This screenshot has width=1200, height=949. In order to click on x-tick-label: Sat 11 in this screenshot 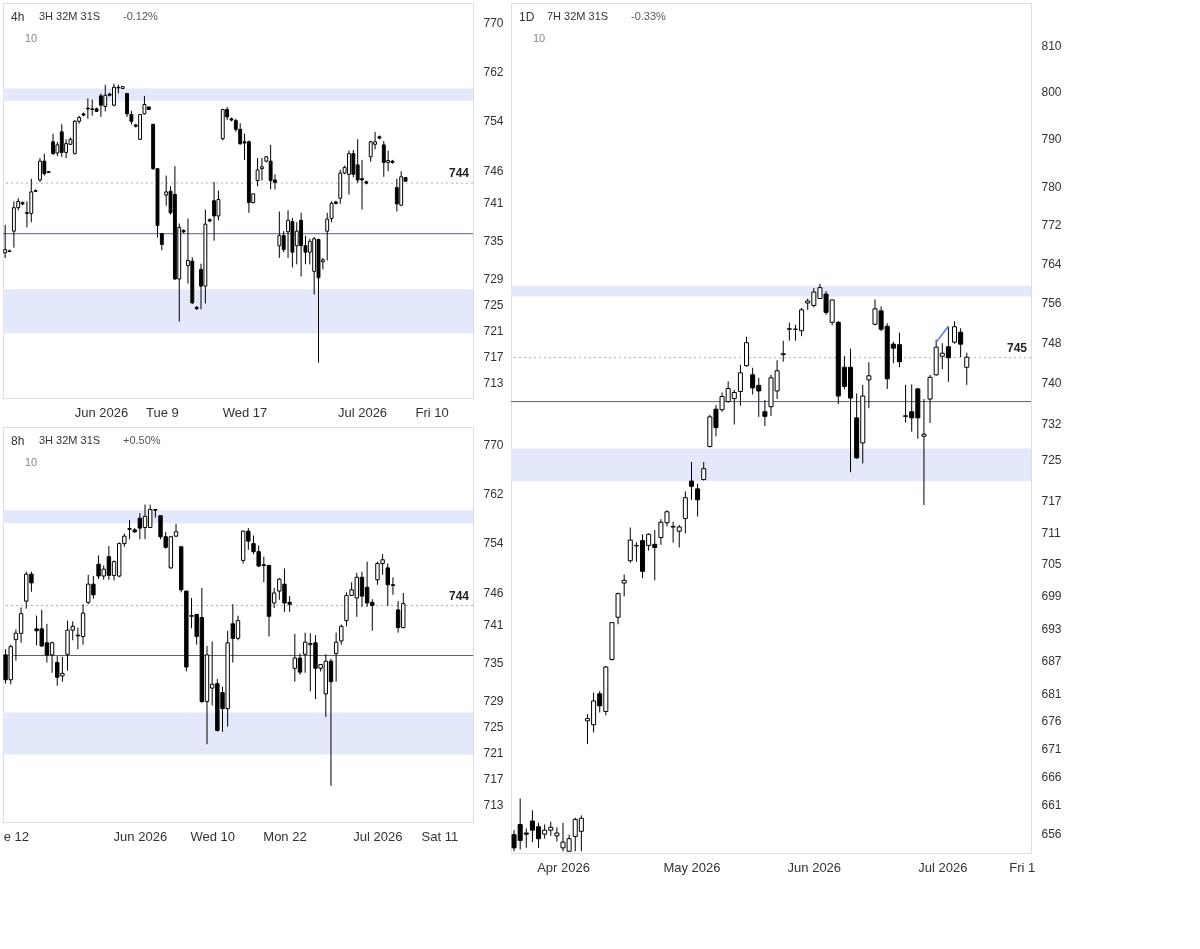, I will do `click(440, 836)`.